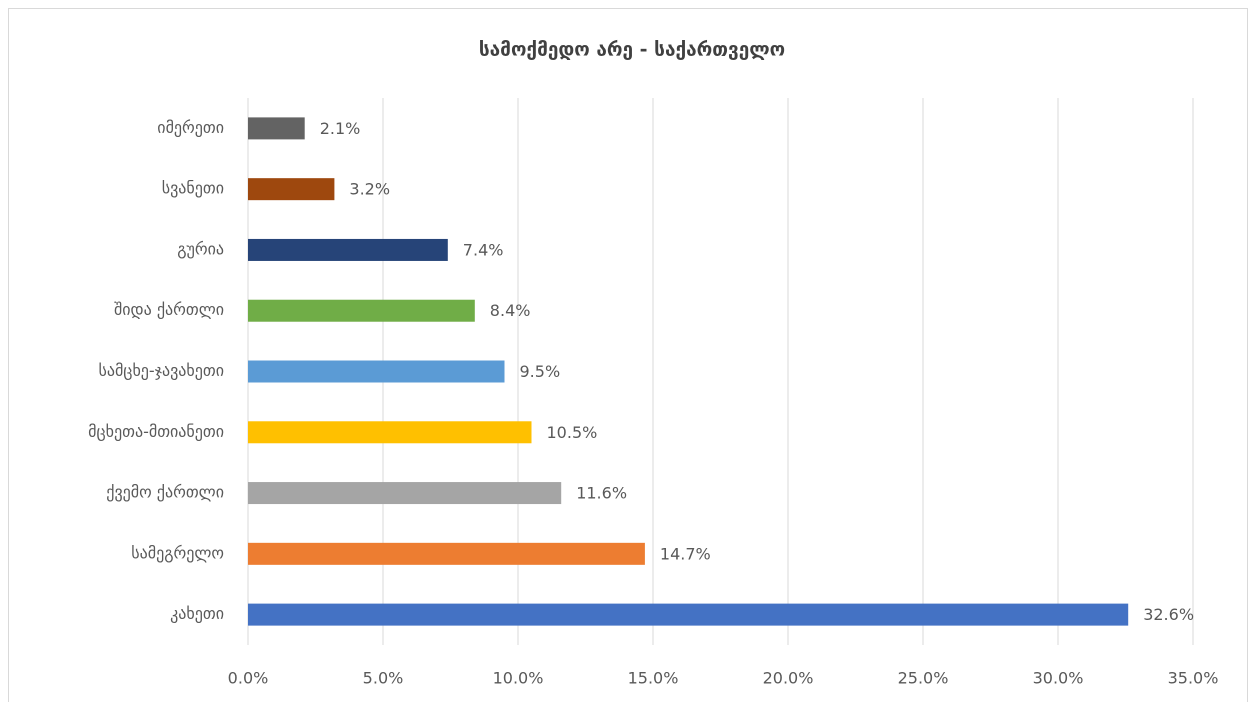 This screenshot has height=702, width=1256. I want to click on x-tick-label: 35.0%, so click(1193, 678).